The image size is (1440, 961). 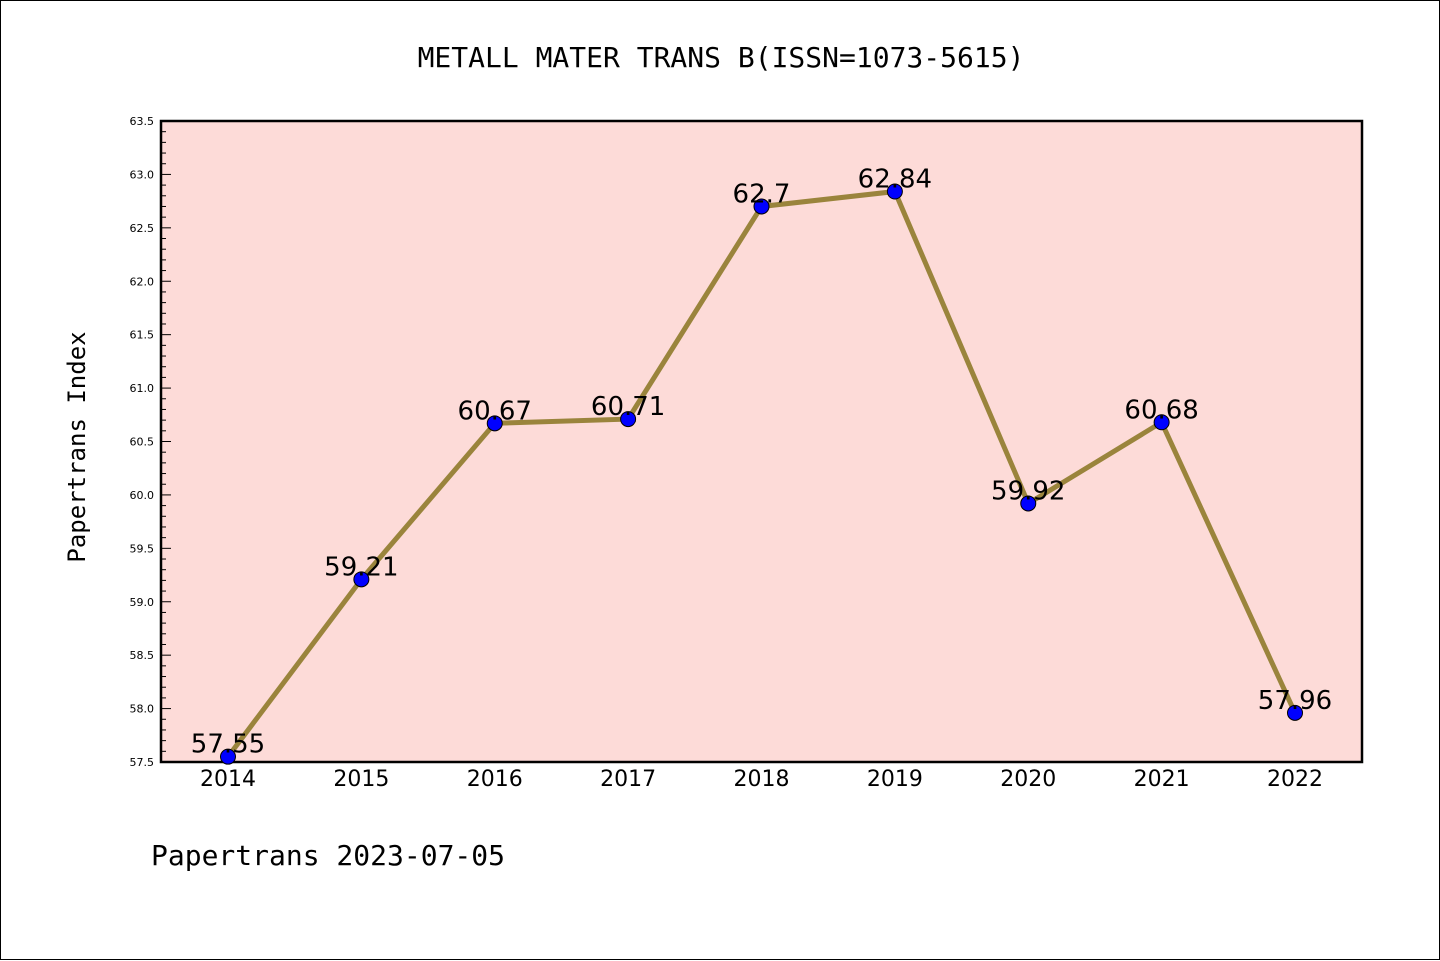 What do you see at coordinates (495, 779) in the screenshot?
I see `x-tick-label: 2016` at bounding box center [495, 779].